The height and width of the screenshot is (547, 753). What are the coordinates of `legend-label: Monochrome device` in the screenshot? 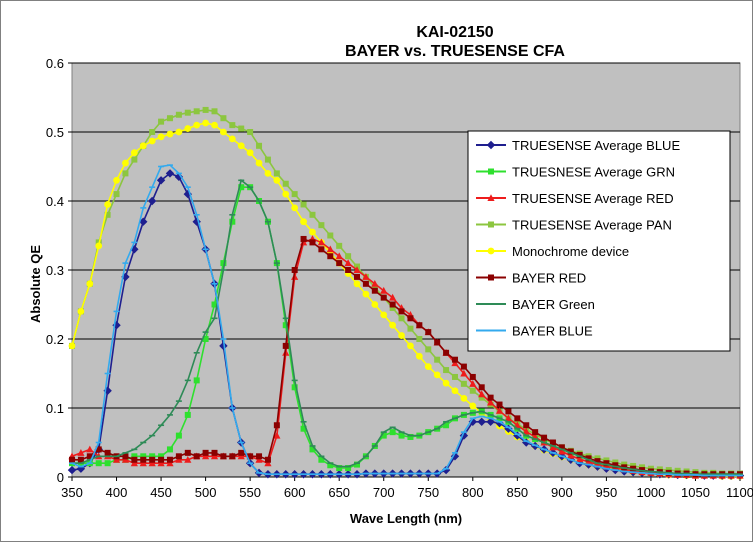 It's located at (570, 251).